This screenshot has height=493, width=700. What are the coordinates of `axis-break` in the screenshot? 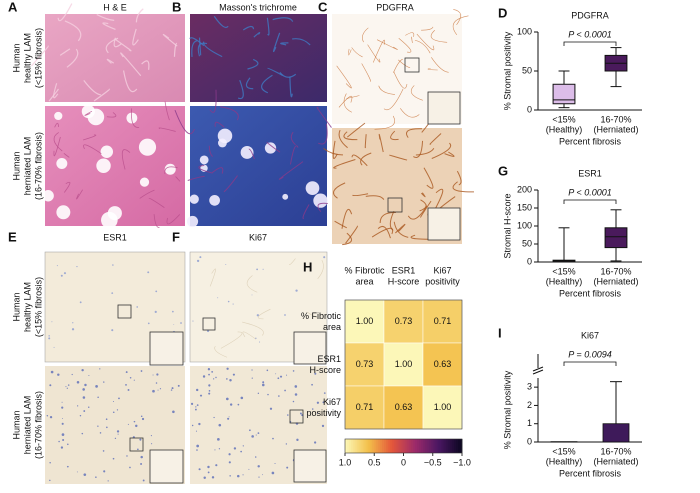 It's located at (538, 370).